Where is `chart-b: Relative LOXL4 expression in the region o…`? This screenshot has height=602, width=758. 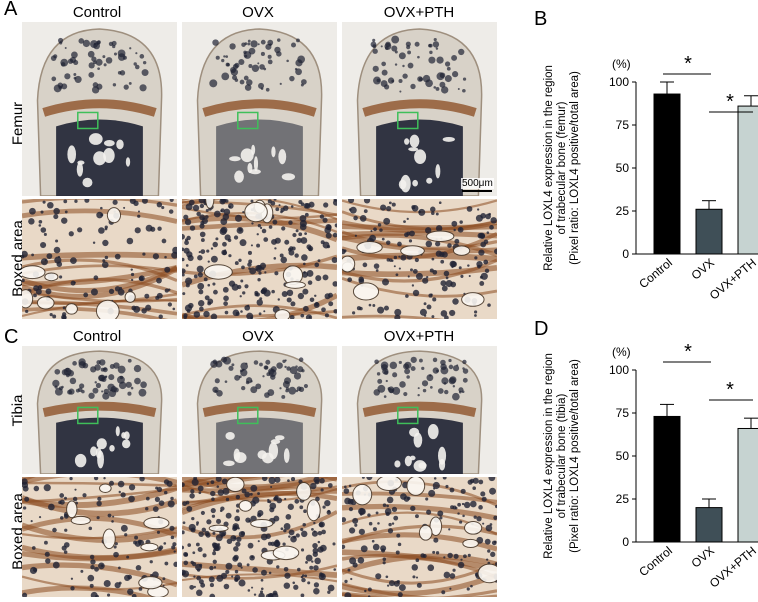 chart-b: Relative LOXL4 expression in the region o… is located at coordinates (649, 170).